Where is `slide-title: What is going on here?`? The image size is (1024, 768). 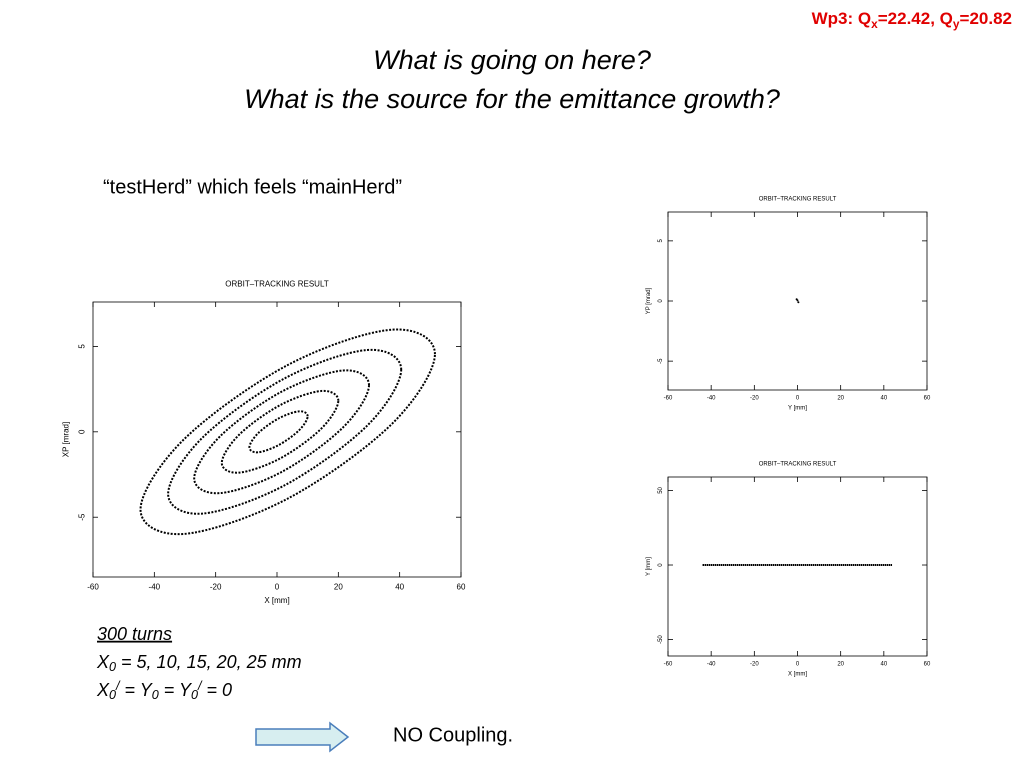 slide-title: What is going on here? is located at coordinates (512, 60).